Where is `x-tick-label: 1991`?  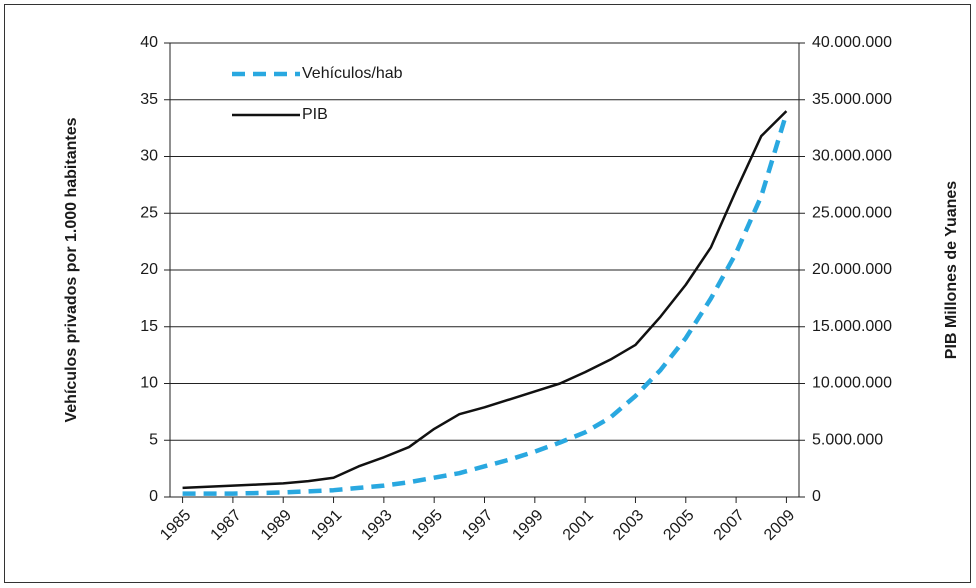 x-tick-label: 1991 is located at coordinates (326, 525).